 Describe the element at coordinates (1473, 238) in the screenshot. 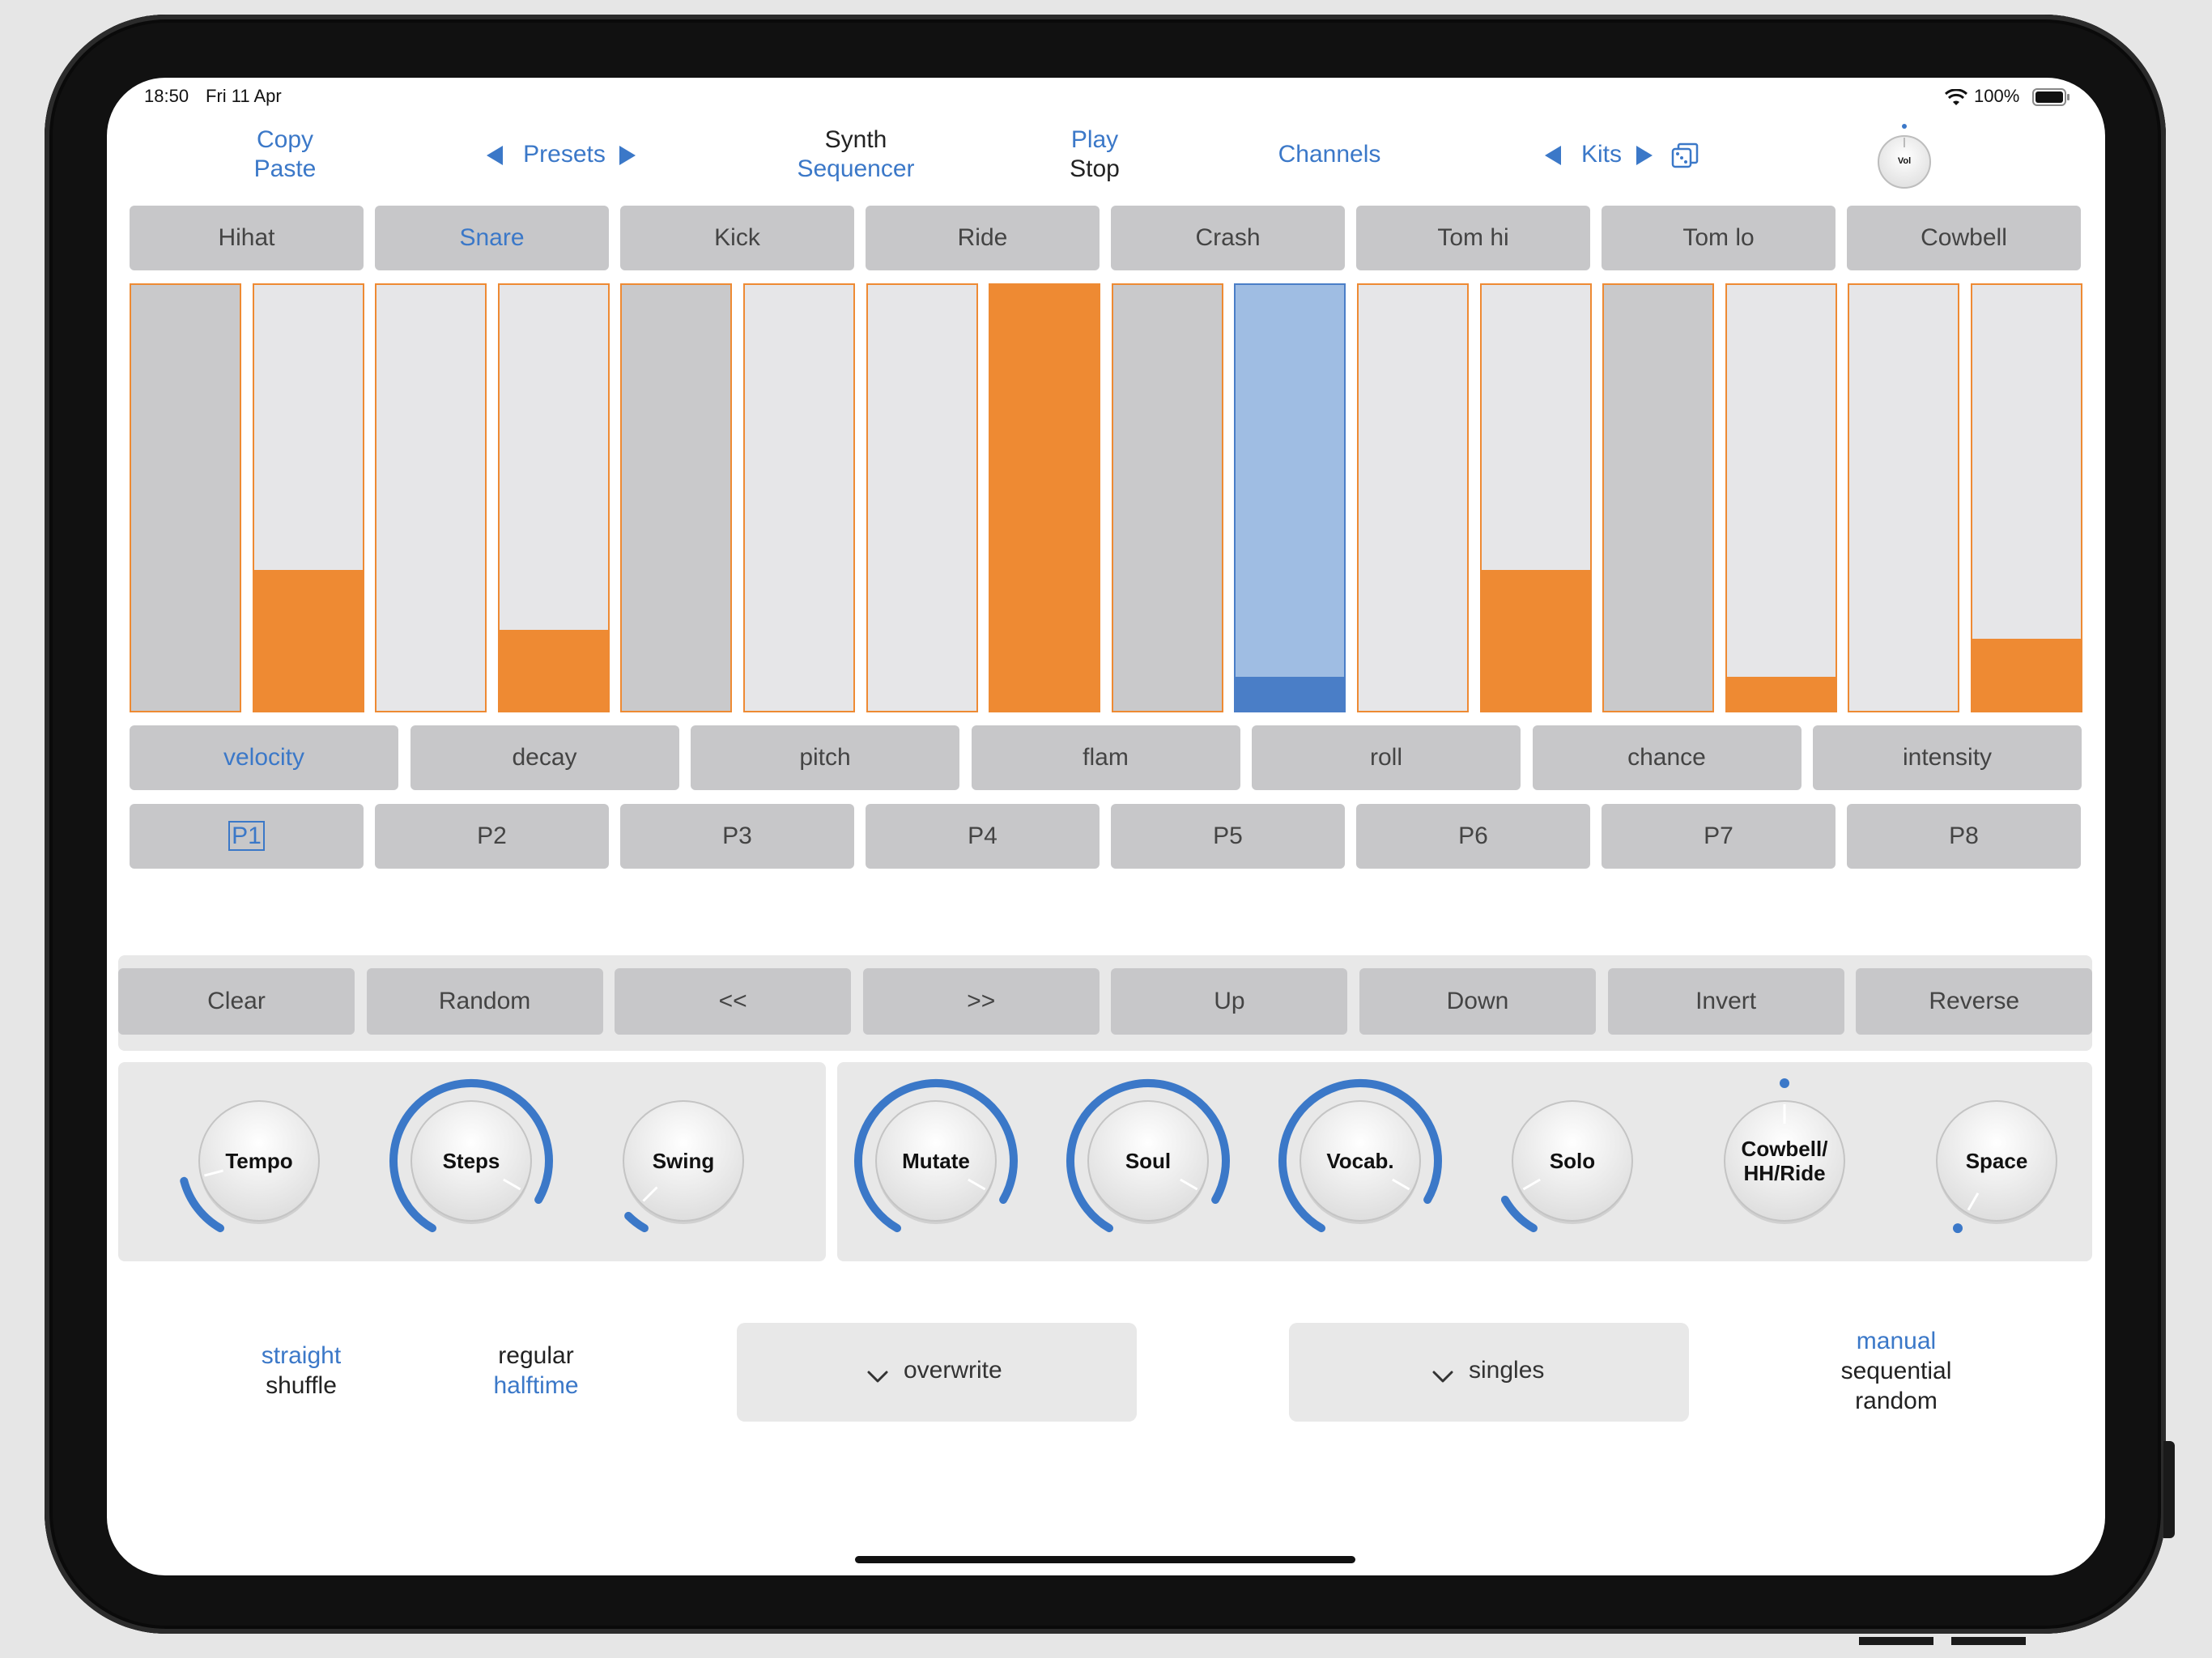

I see `instrument-button: Tom hi` at that location.